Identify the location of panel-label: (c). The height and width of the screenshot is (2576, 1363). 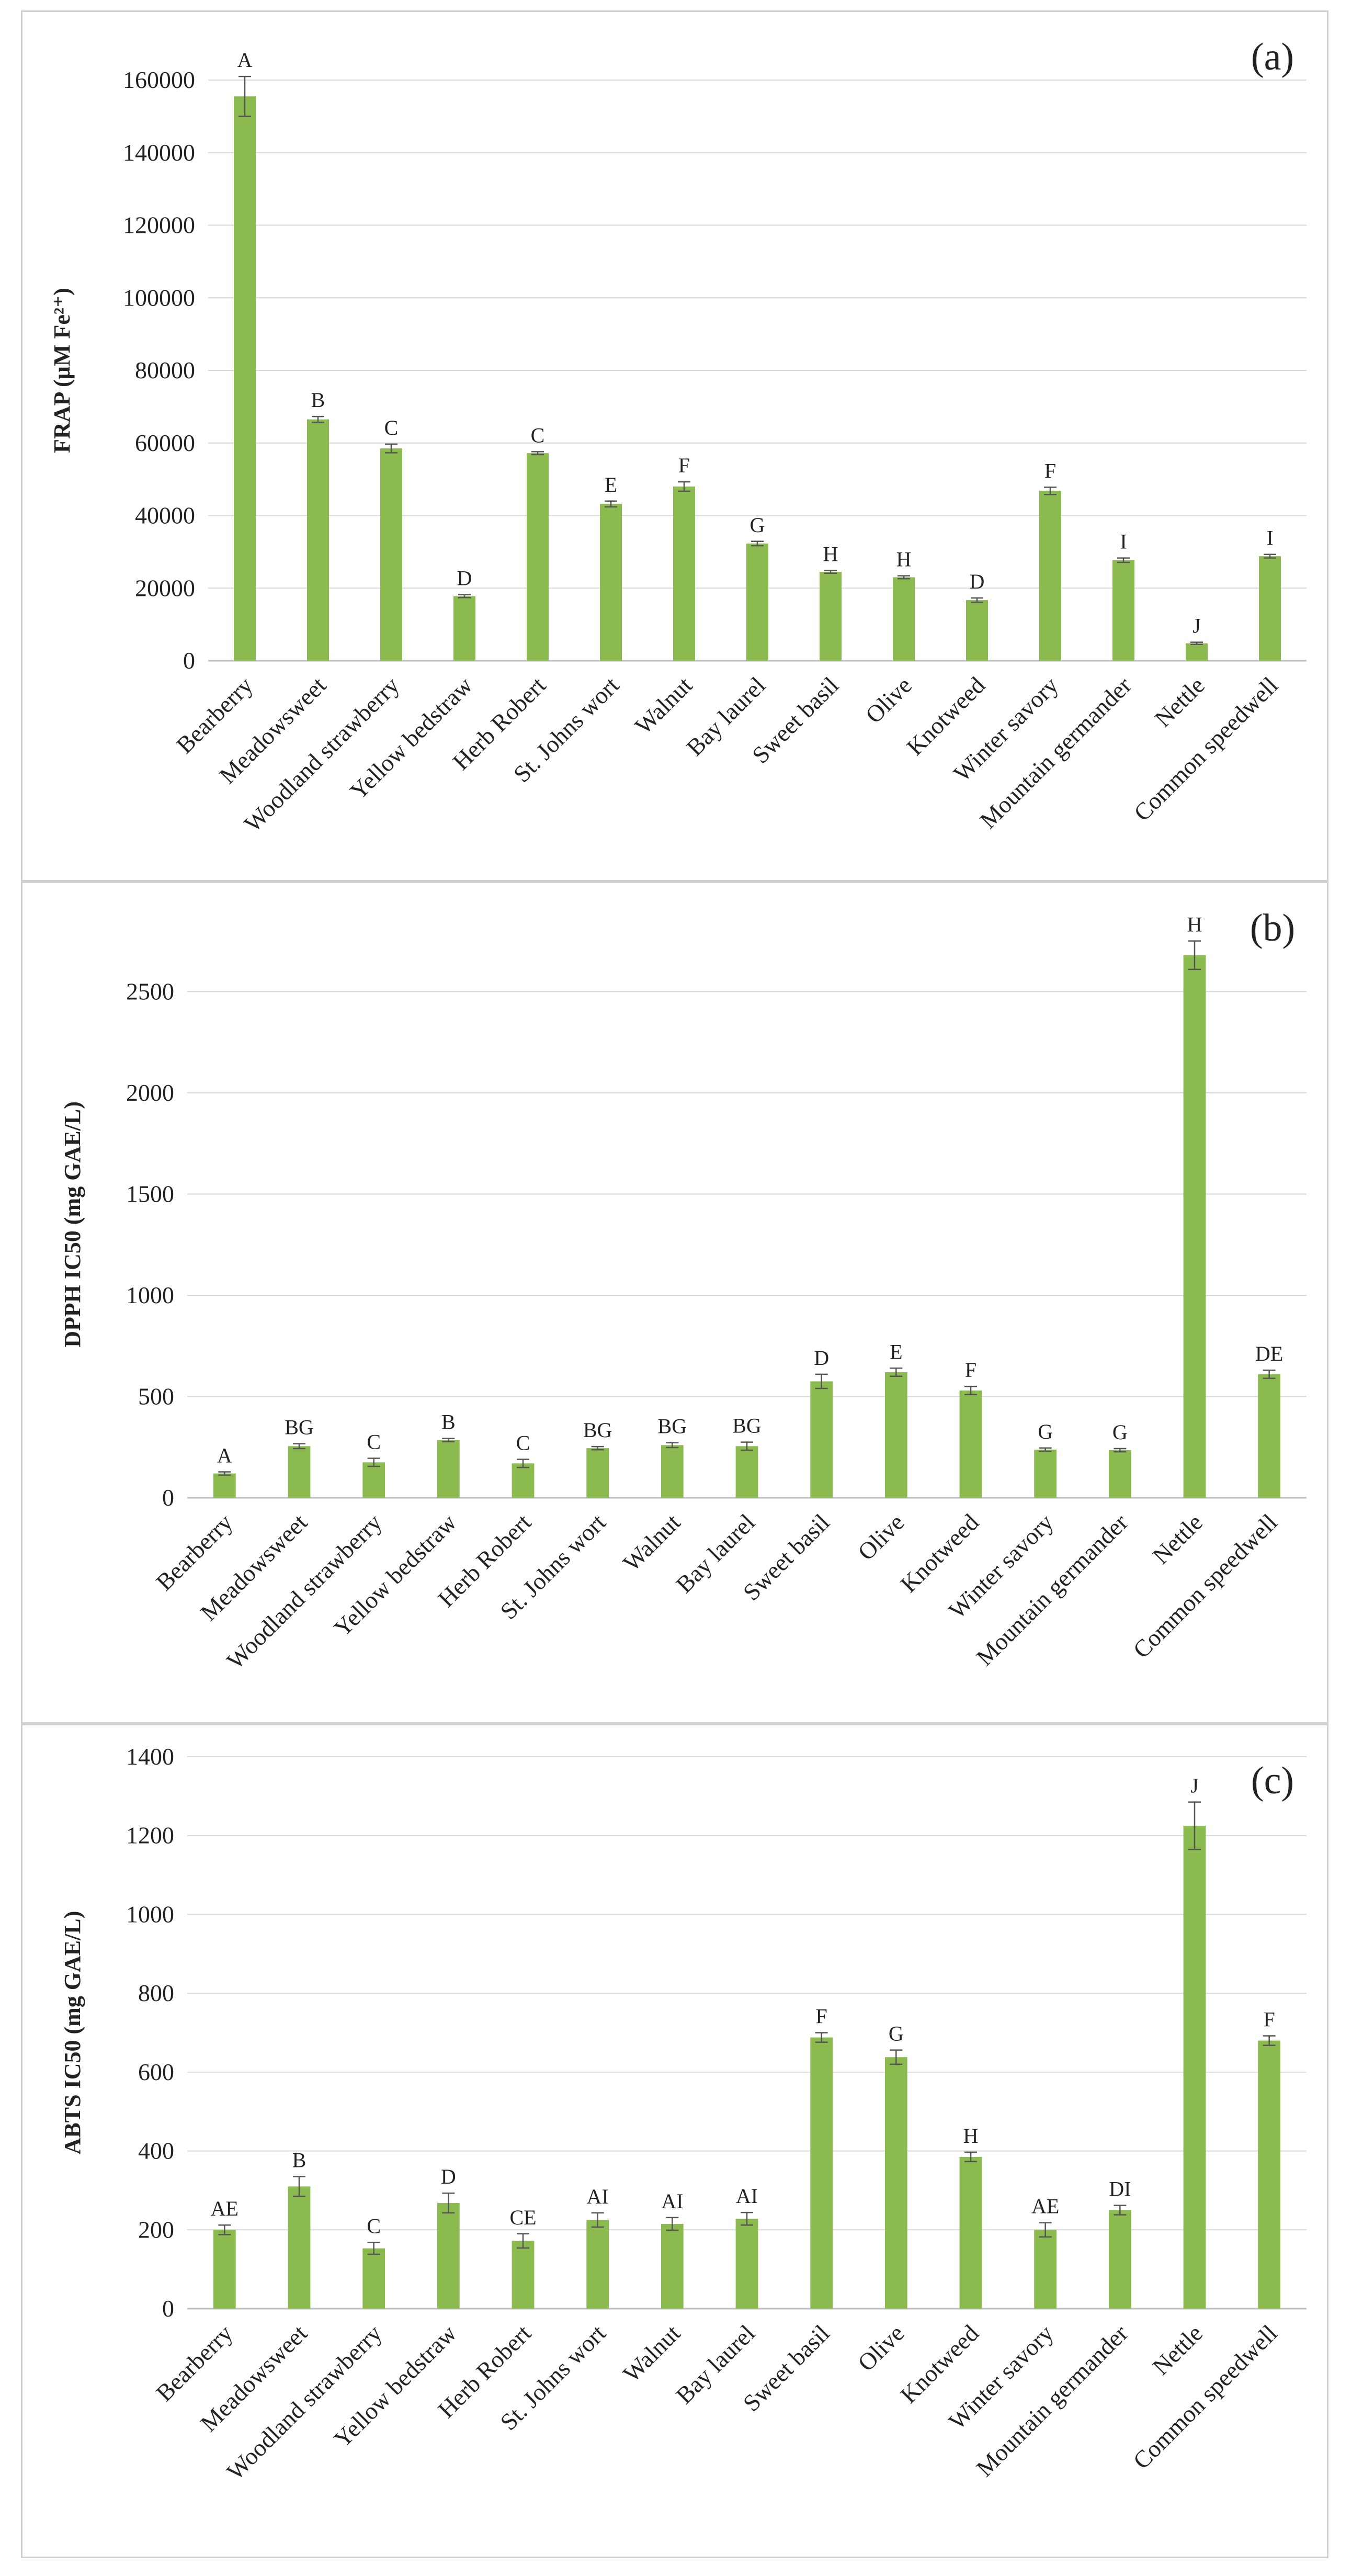
(1272, 1781).